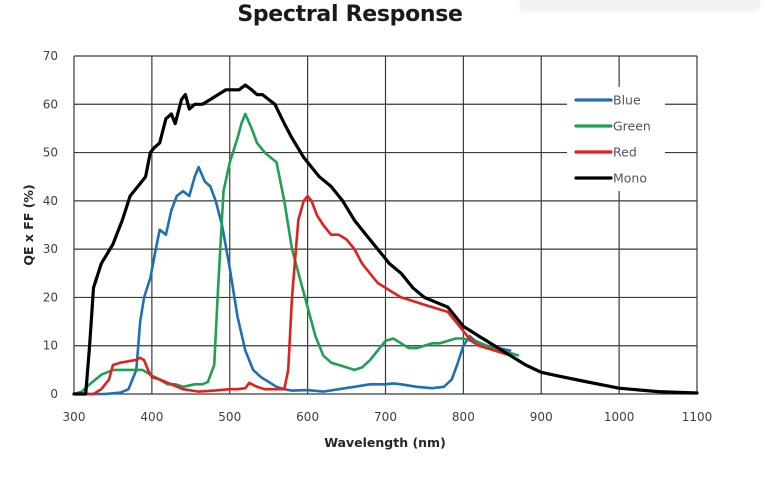 This screenshot has height=478, width=767. What do you see at coordinates (463, 417) in the screenshot?
I see `x-tick-label: 800` at bounding box center [463, 417].